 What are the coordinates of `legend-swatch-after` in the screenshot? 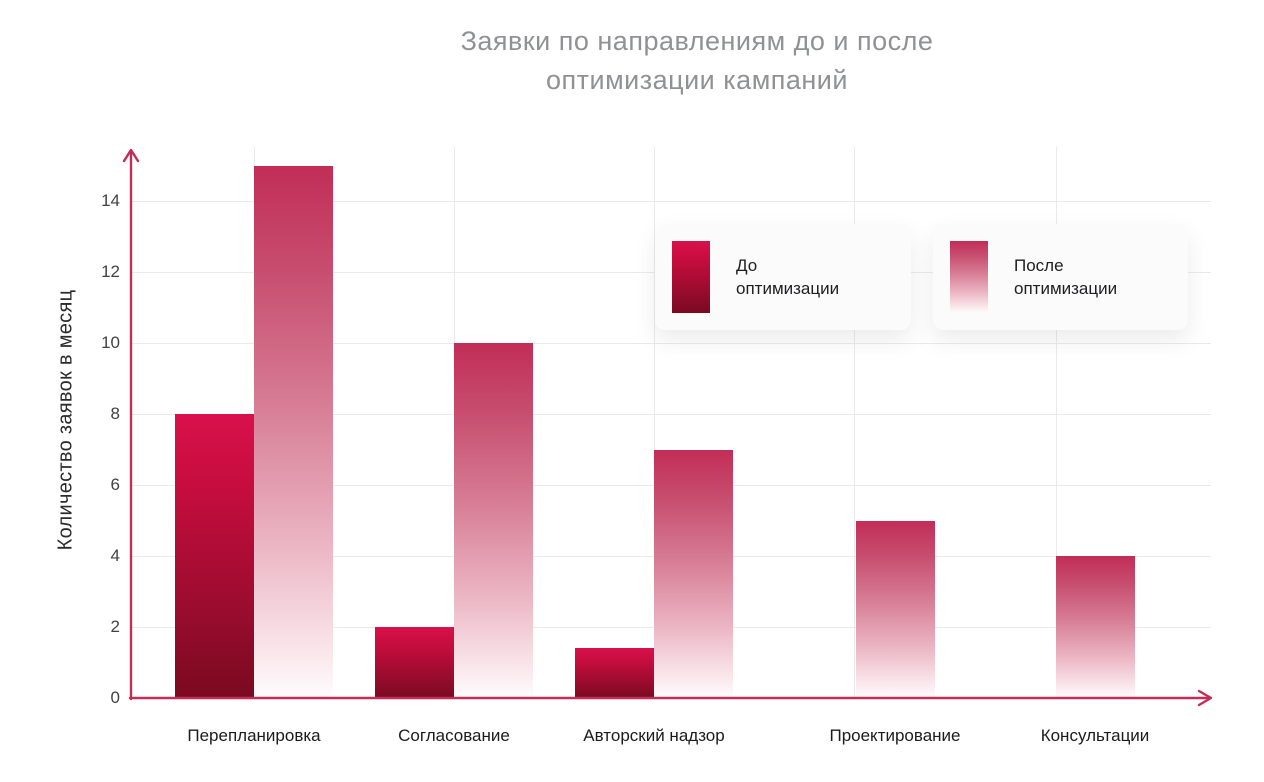 It's located at (969, 277).